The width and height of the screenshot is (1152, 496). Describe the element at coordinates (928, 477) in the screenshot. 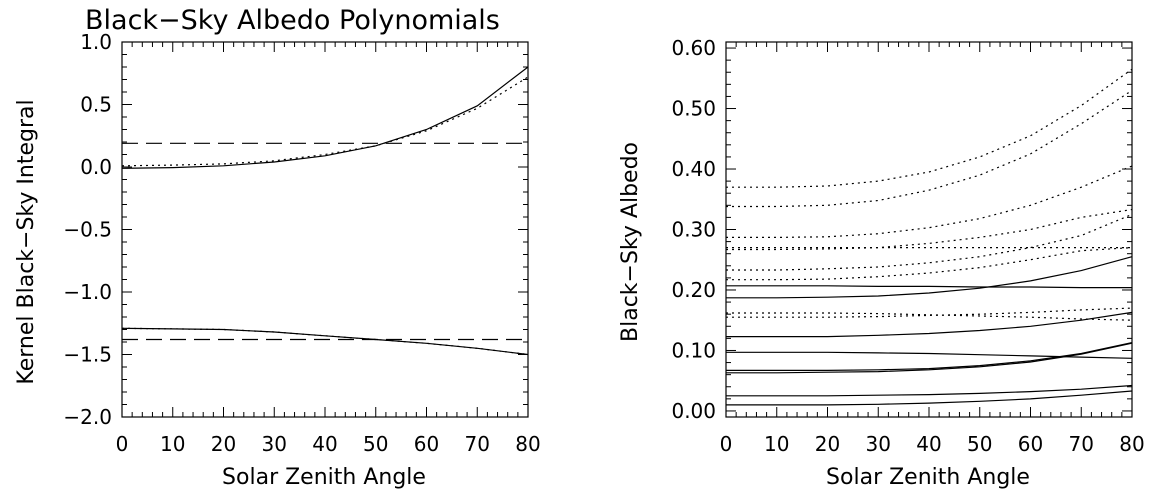

I see `right-x-axis-label: Solar Zenith Angle` at that location.